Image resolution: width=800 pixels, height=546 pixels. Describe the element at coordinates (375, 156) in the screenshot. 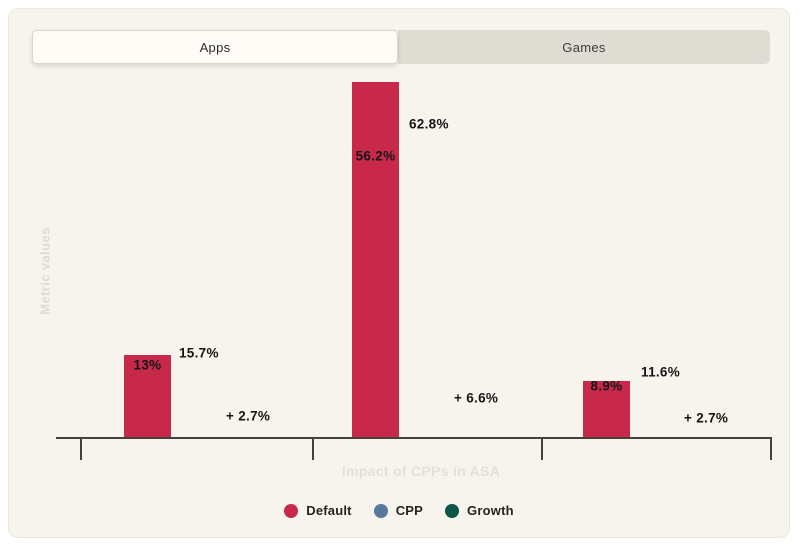

I see `default-value-label: 56.2%` at that location.